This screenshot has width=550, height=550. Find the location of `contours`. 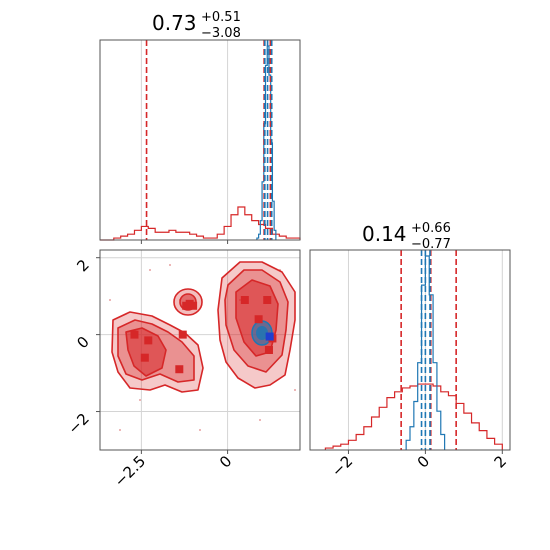

contours is located at coordinates (203, 327).